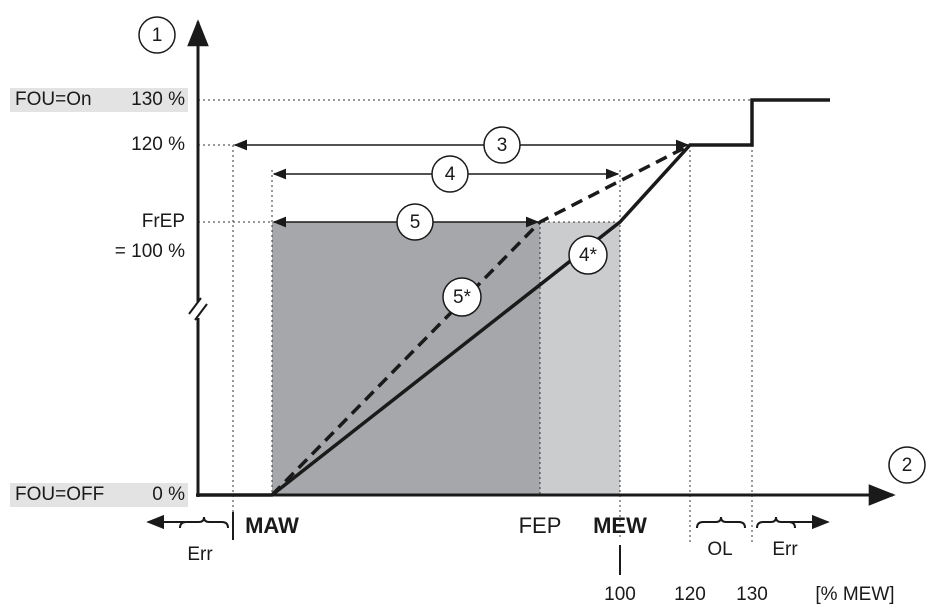  What do you see at coordinates (540, 525) in the screenshot?
I see `x-label: FEP` at bounding box center [540, 525].